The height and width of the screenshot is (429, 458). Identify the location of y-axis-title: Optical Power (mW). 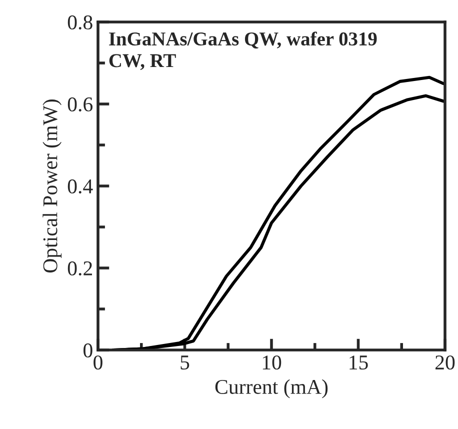
(52, 186).